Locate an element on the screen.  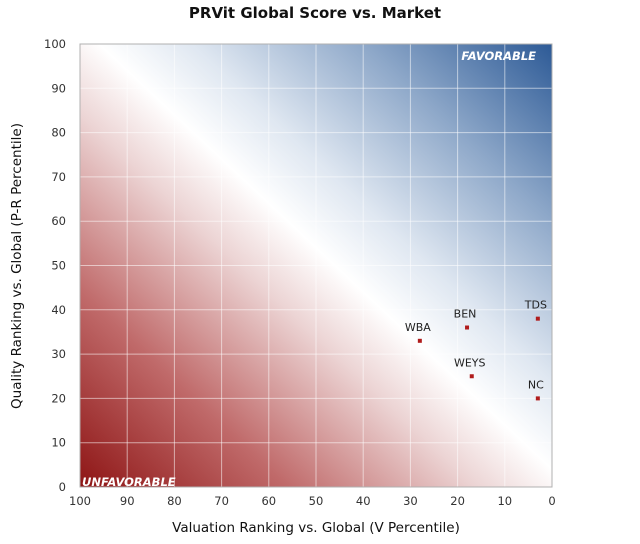
data-point-label: BEN is located at coordinates (465, 314).